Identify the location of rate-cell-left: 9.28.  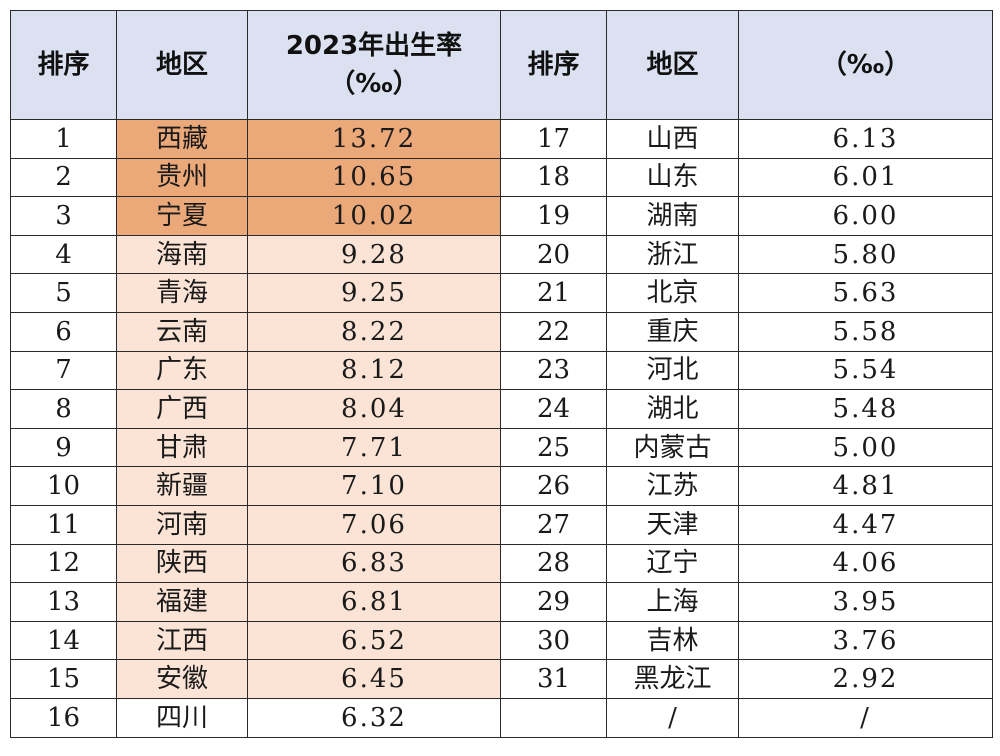
(374, 254).